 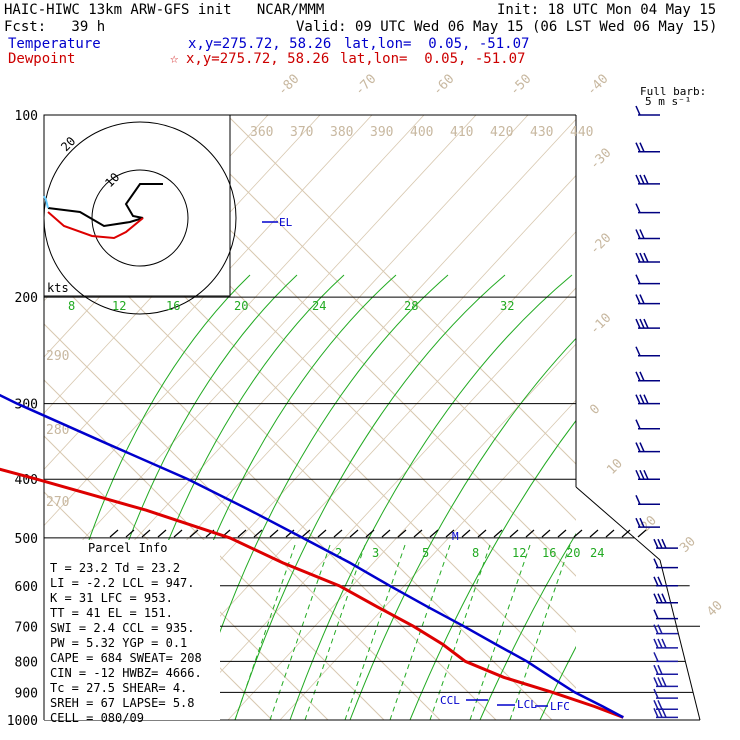 I want to click on mixing-ratio-upper-label: 12, so click(x=119, y=306).